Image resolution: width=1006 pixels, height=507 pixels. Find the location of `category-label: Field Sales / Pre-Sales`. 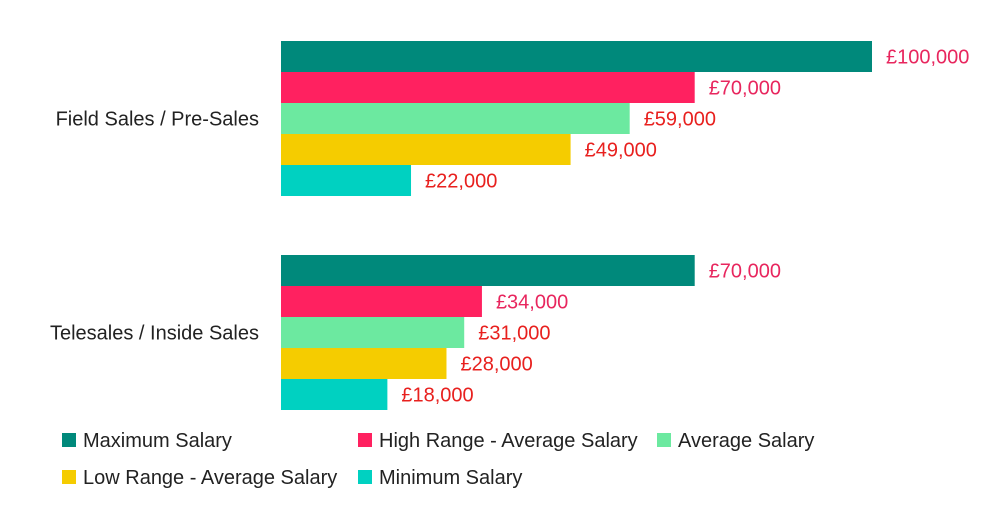

category-label: Field Sales / Pre-Sales is located at coordinates (157, 120).